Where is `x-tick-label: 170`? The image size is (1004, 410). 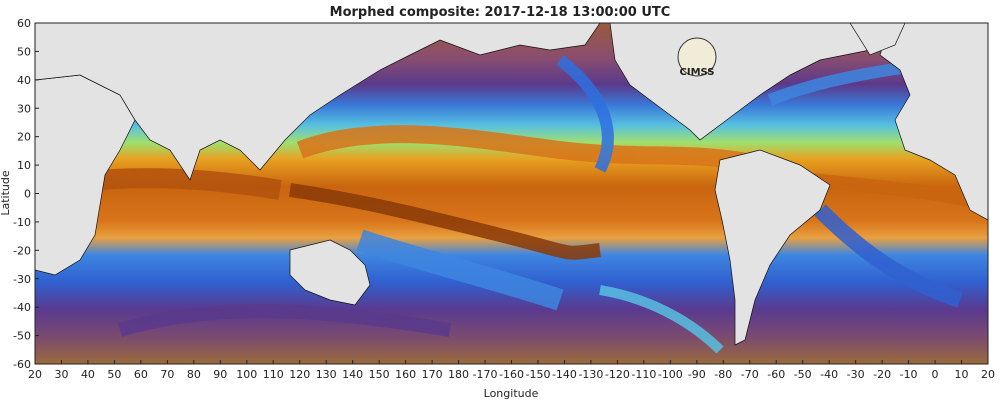 x-tick-label: 170 is located at coordinates (432, 374).